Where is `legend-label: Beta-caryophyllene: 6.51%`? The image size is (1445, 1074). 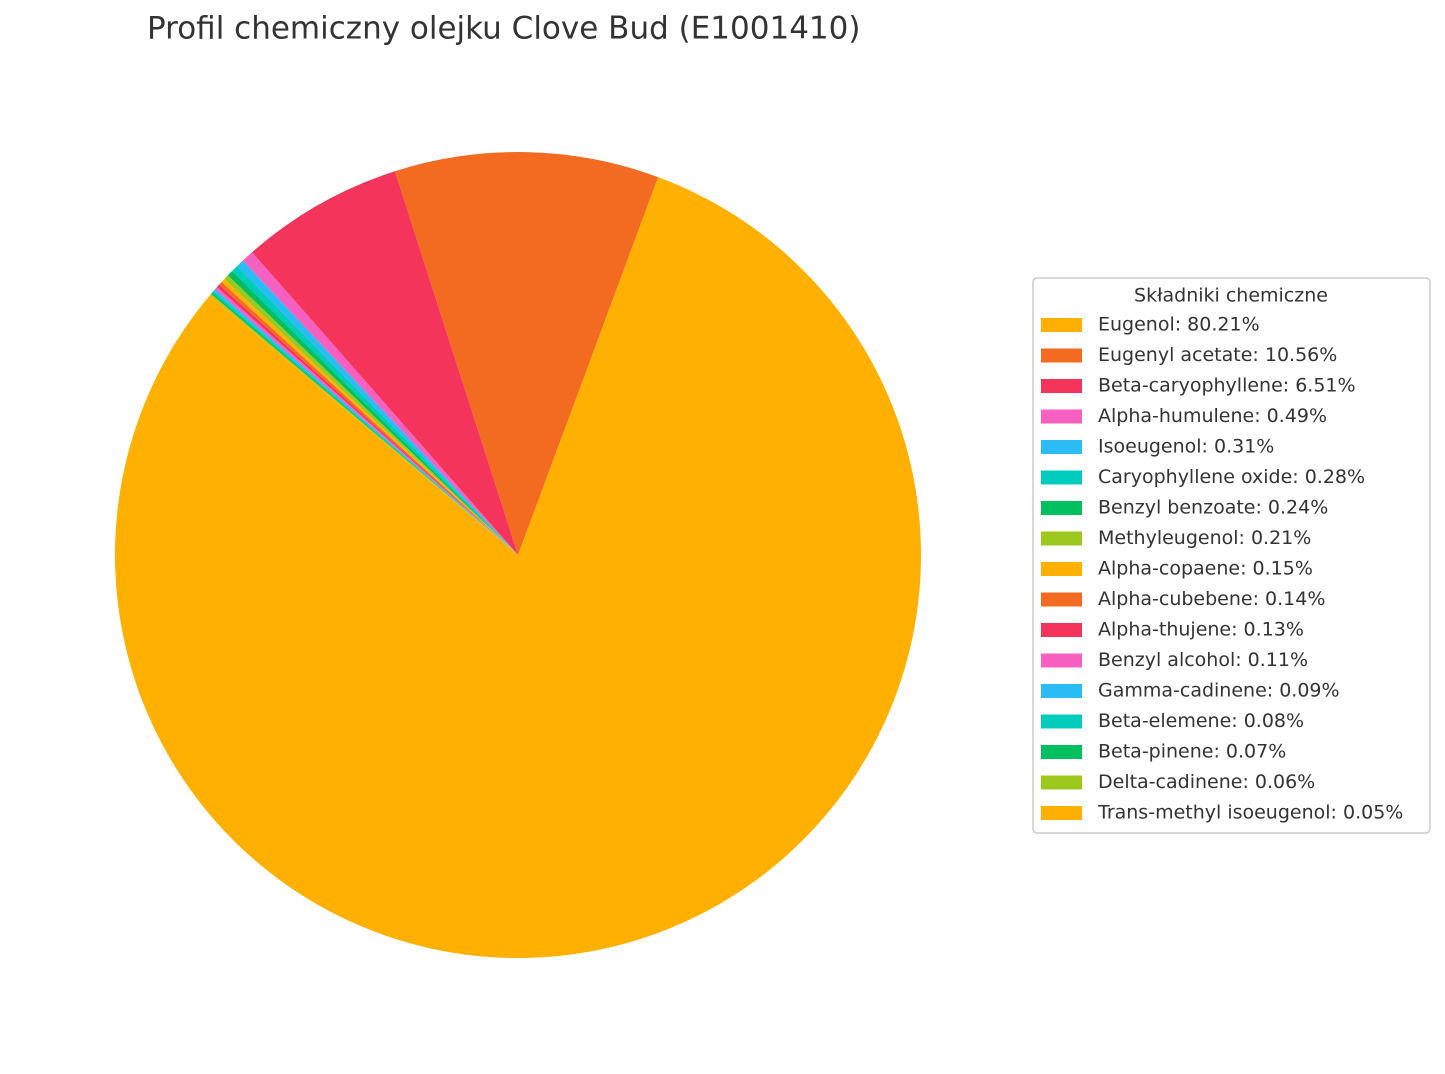
legend-label: Beta-caryophyllene: 6.51% is located at coordinates (1227, 386).